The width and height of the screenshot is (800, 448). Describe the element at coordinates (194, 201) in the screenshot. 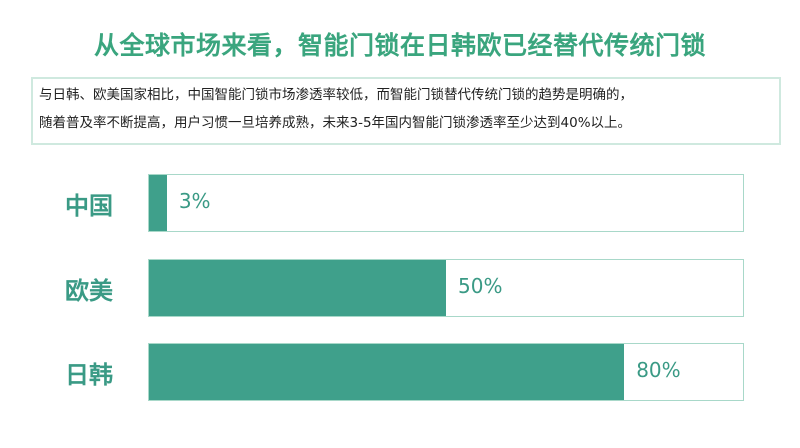

I see `data-label: 3%` at that location.